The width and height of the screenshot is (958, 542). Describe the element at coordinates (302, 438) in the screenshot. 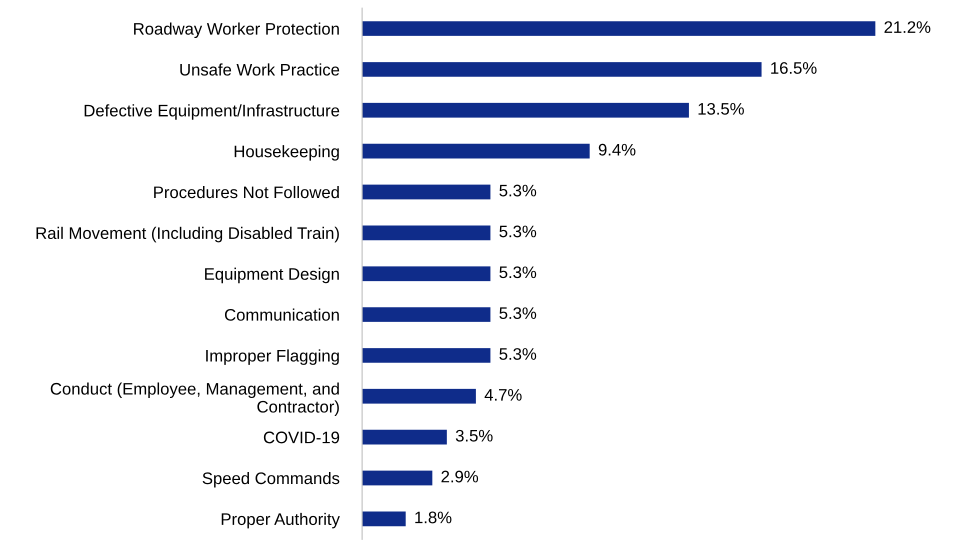

I see `y-tick-label: COVID-19` at that location.